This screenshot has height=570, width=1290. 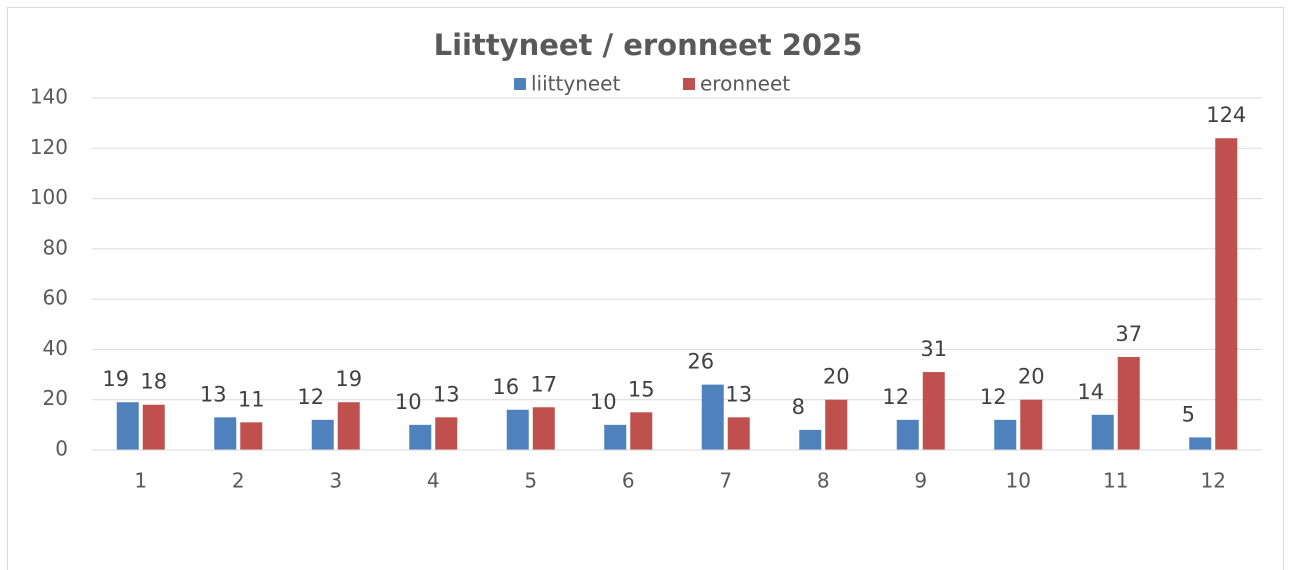 What do you see at coordinates (575, 84) in the screenshot?
I see `legend-label: liittyneet` at bounding box center [575, 84].